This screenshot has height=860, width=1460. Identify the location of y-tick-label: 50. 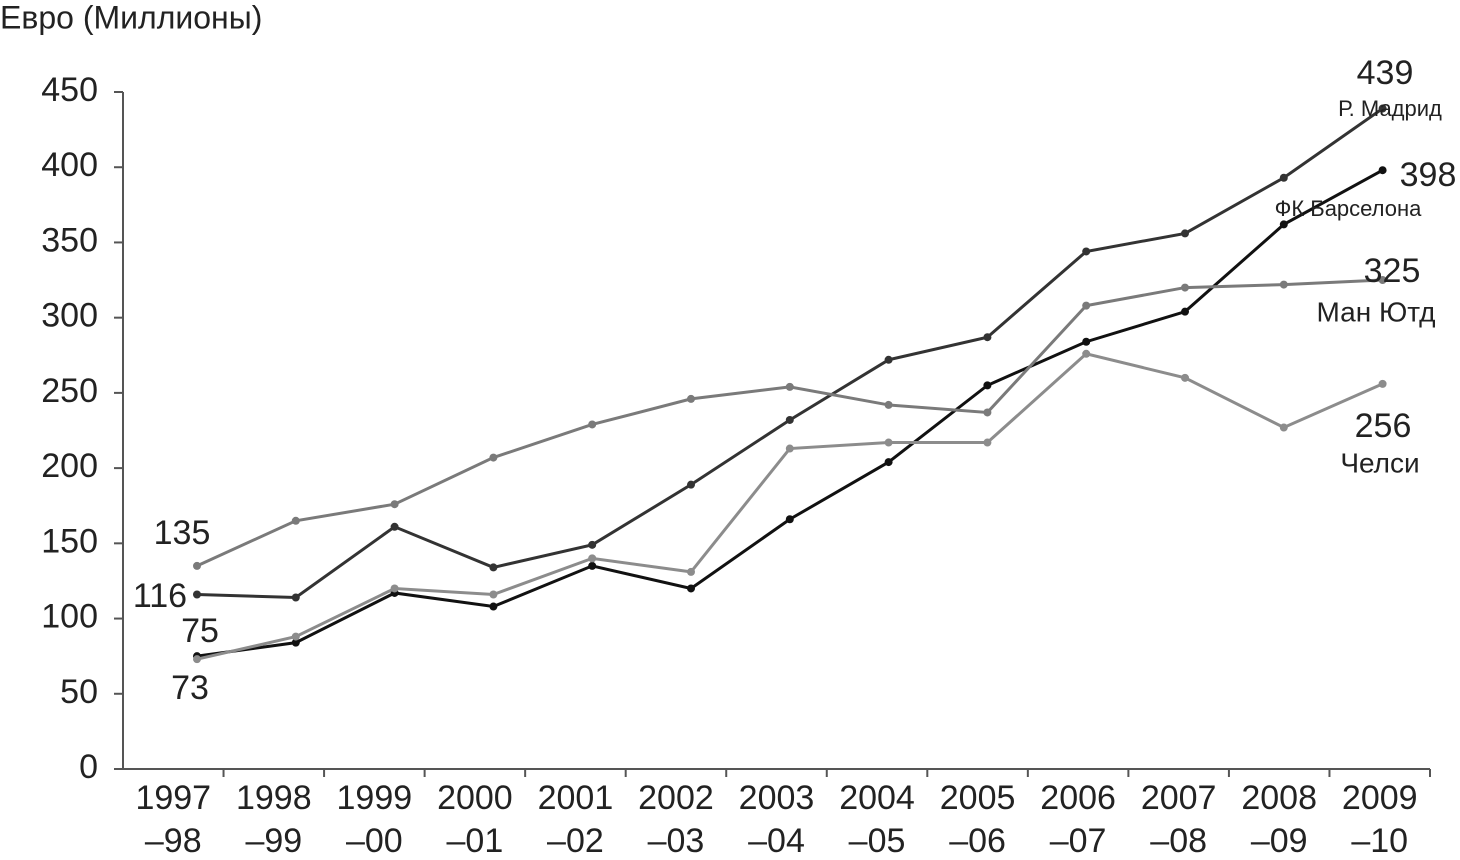
(79, 692).